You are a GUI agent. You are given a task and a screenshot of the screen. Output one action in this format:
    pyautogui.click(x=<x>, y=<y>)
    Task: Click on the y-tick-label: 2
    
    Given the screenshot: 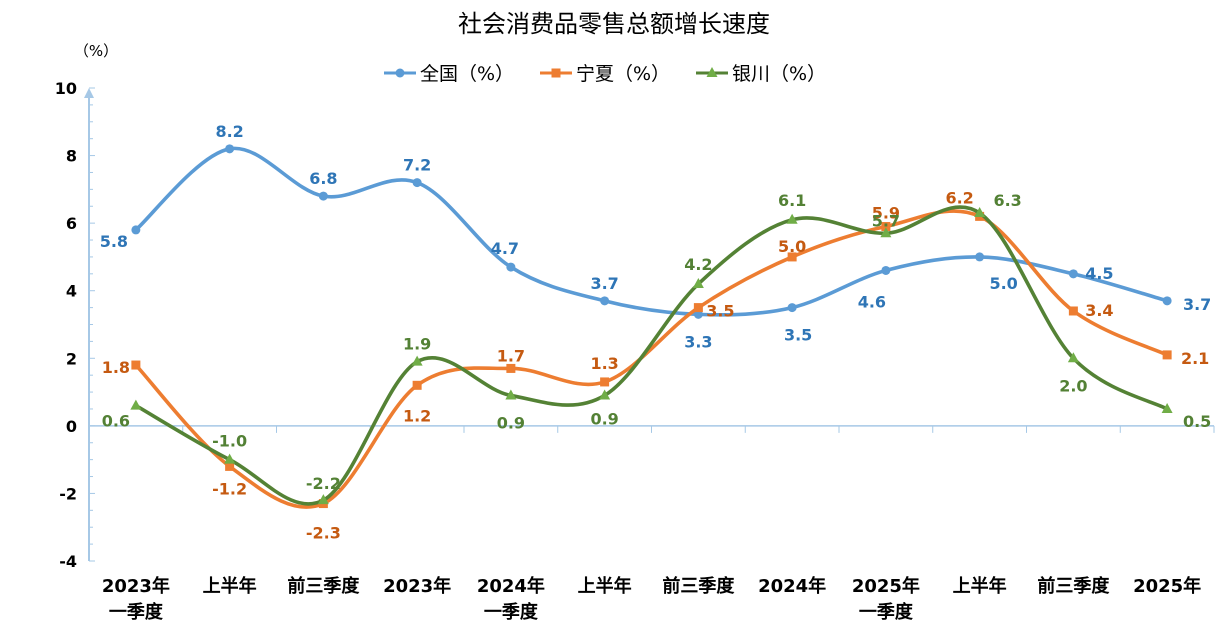 What is the action you would take?
    pyautogui.click(x=71, y=358)
    